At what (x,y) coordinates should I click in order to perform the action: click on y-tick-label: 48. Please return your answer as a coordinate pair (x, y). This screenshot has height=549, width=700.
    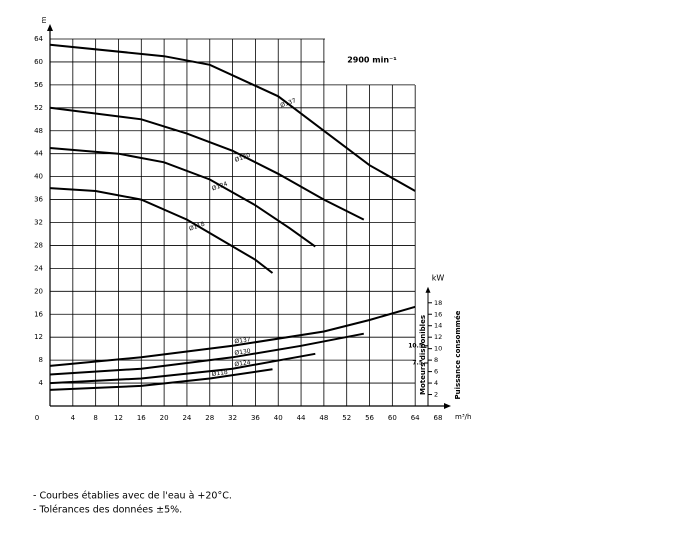
    Looking at the image, I should click on (38, 131).